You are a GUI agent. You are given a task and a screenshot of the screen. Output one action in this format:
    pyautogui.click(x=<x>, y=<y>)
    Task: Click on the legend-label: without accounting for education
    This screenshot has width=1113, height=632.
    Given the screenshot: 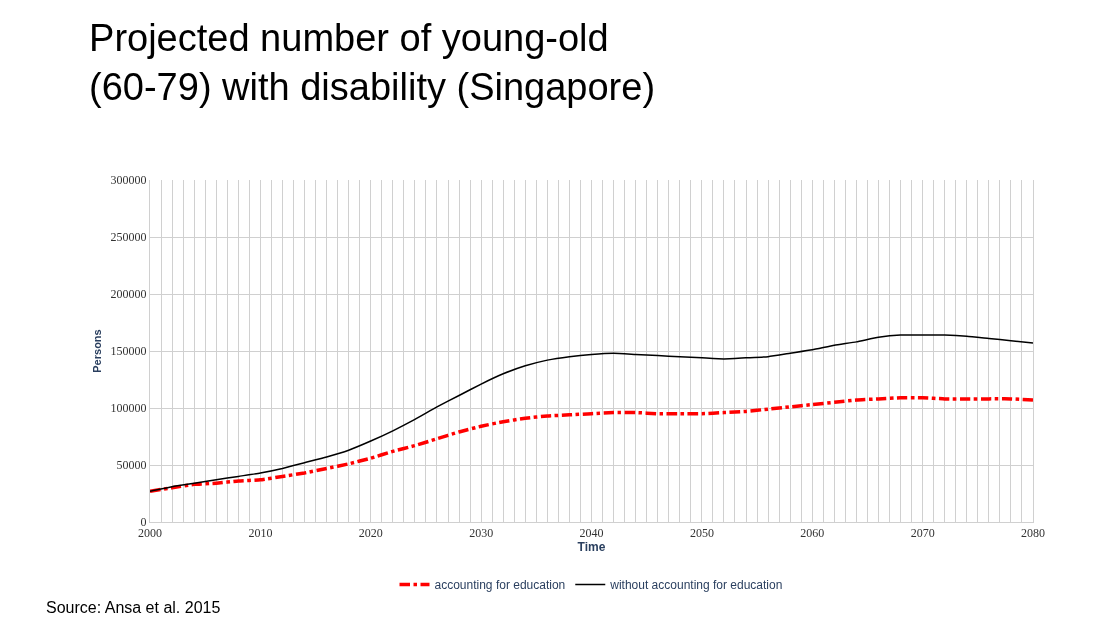 What is the action you would take?
    pyautogui.click(x=696, y=585)
    